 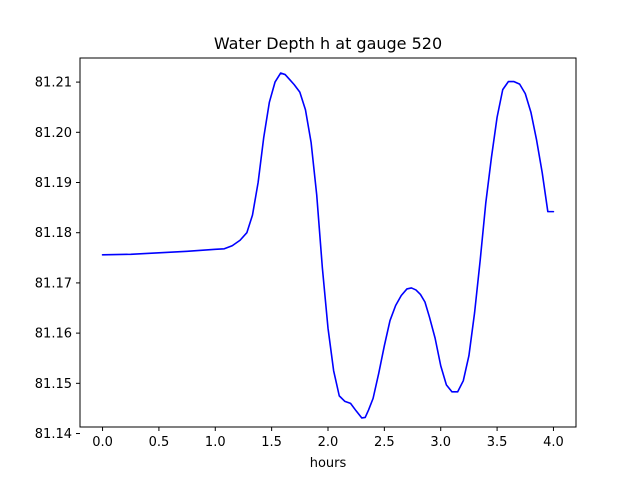 I want to click on x-tick-label: 2.0, so click(x=328, y=442).